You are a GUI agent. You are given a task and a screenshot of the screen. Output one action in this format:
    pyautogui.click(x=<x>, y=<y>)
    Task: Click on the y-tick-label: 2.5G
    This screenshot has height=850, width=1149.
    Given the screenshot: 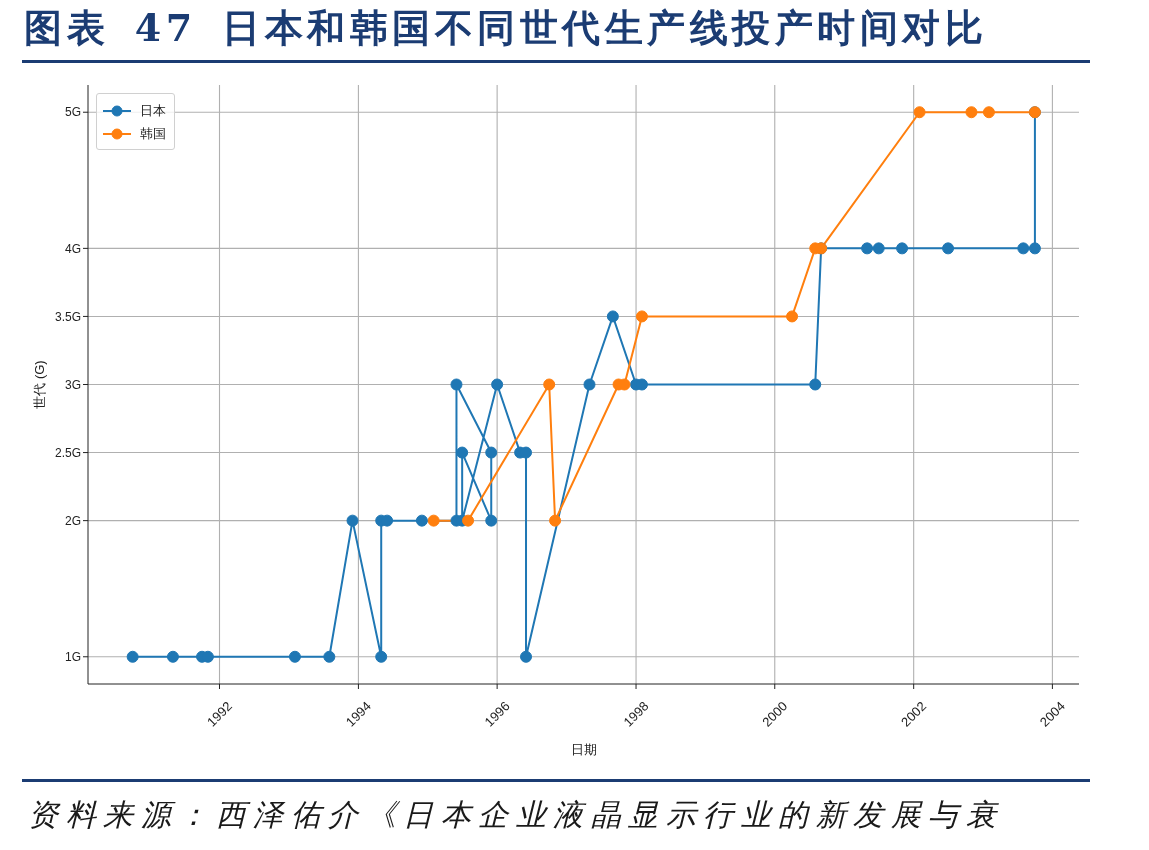 What is the action you would take?
    pyautogui.click(x=67, y=452)
    